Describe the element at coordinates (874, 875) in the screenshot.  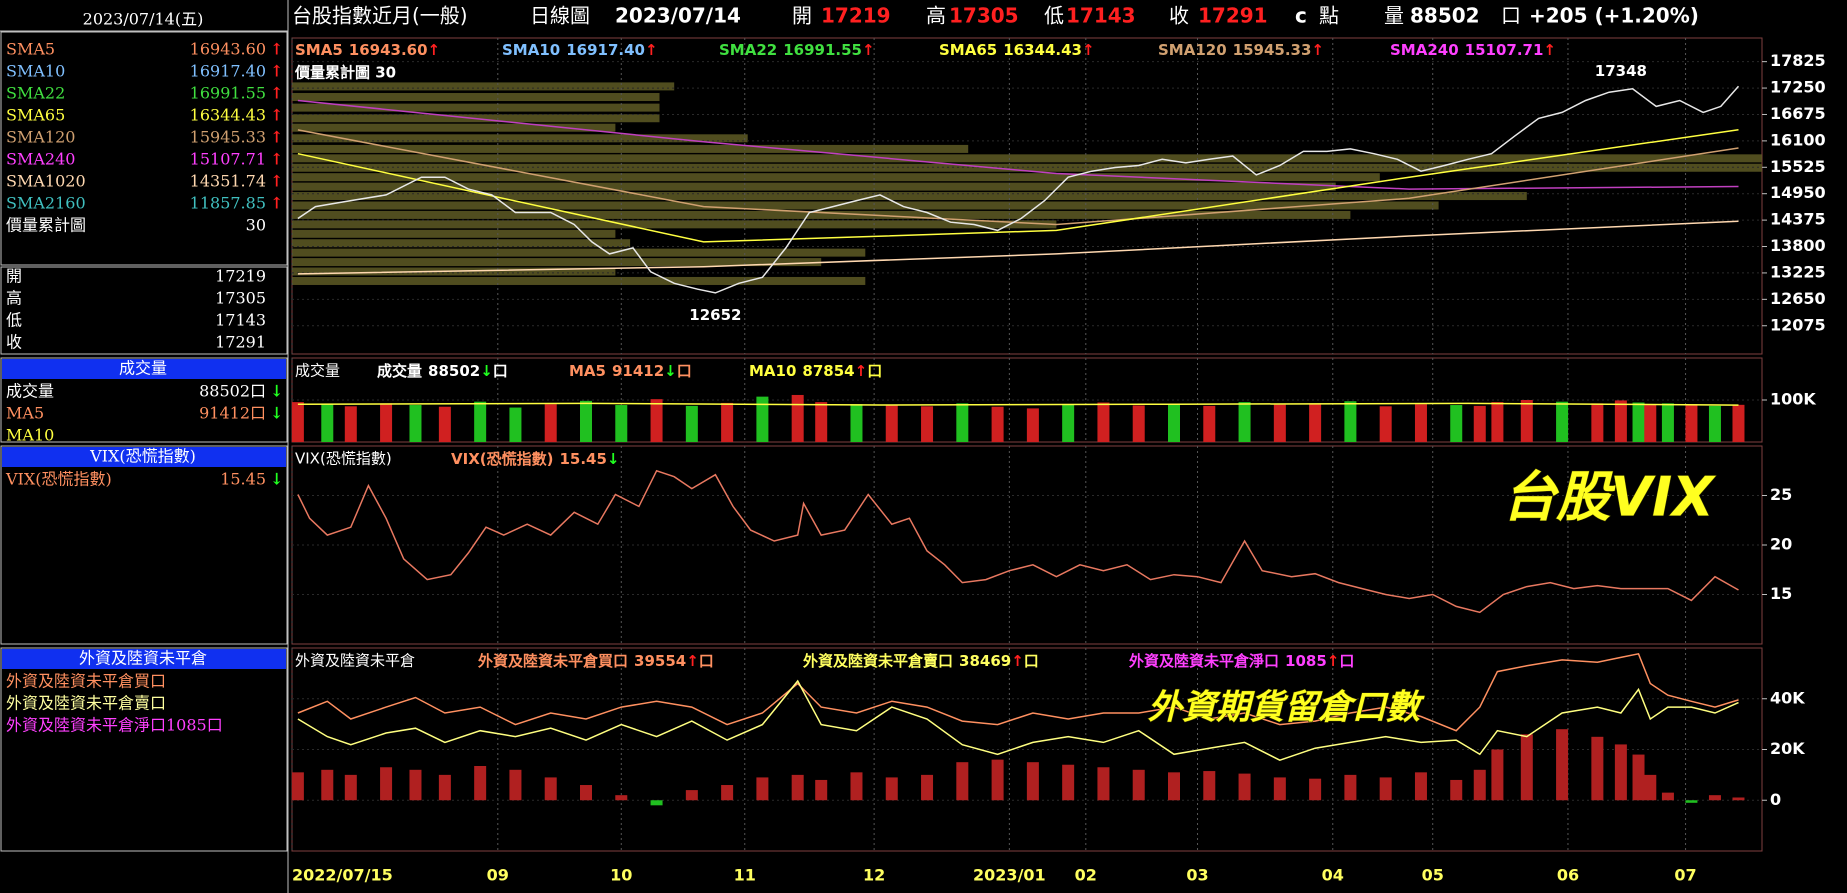
I see `x-tick-label: 12` at that location.